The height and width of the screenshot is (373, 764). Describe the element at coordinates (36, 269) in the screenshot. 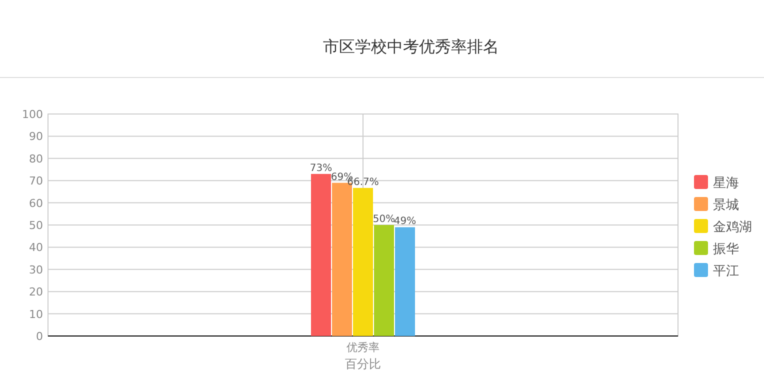

I see `y-tick-label: 30` at that location.